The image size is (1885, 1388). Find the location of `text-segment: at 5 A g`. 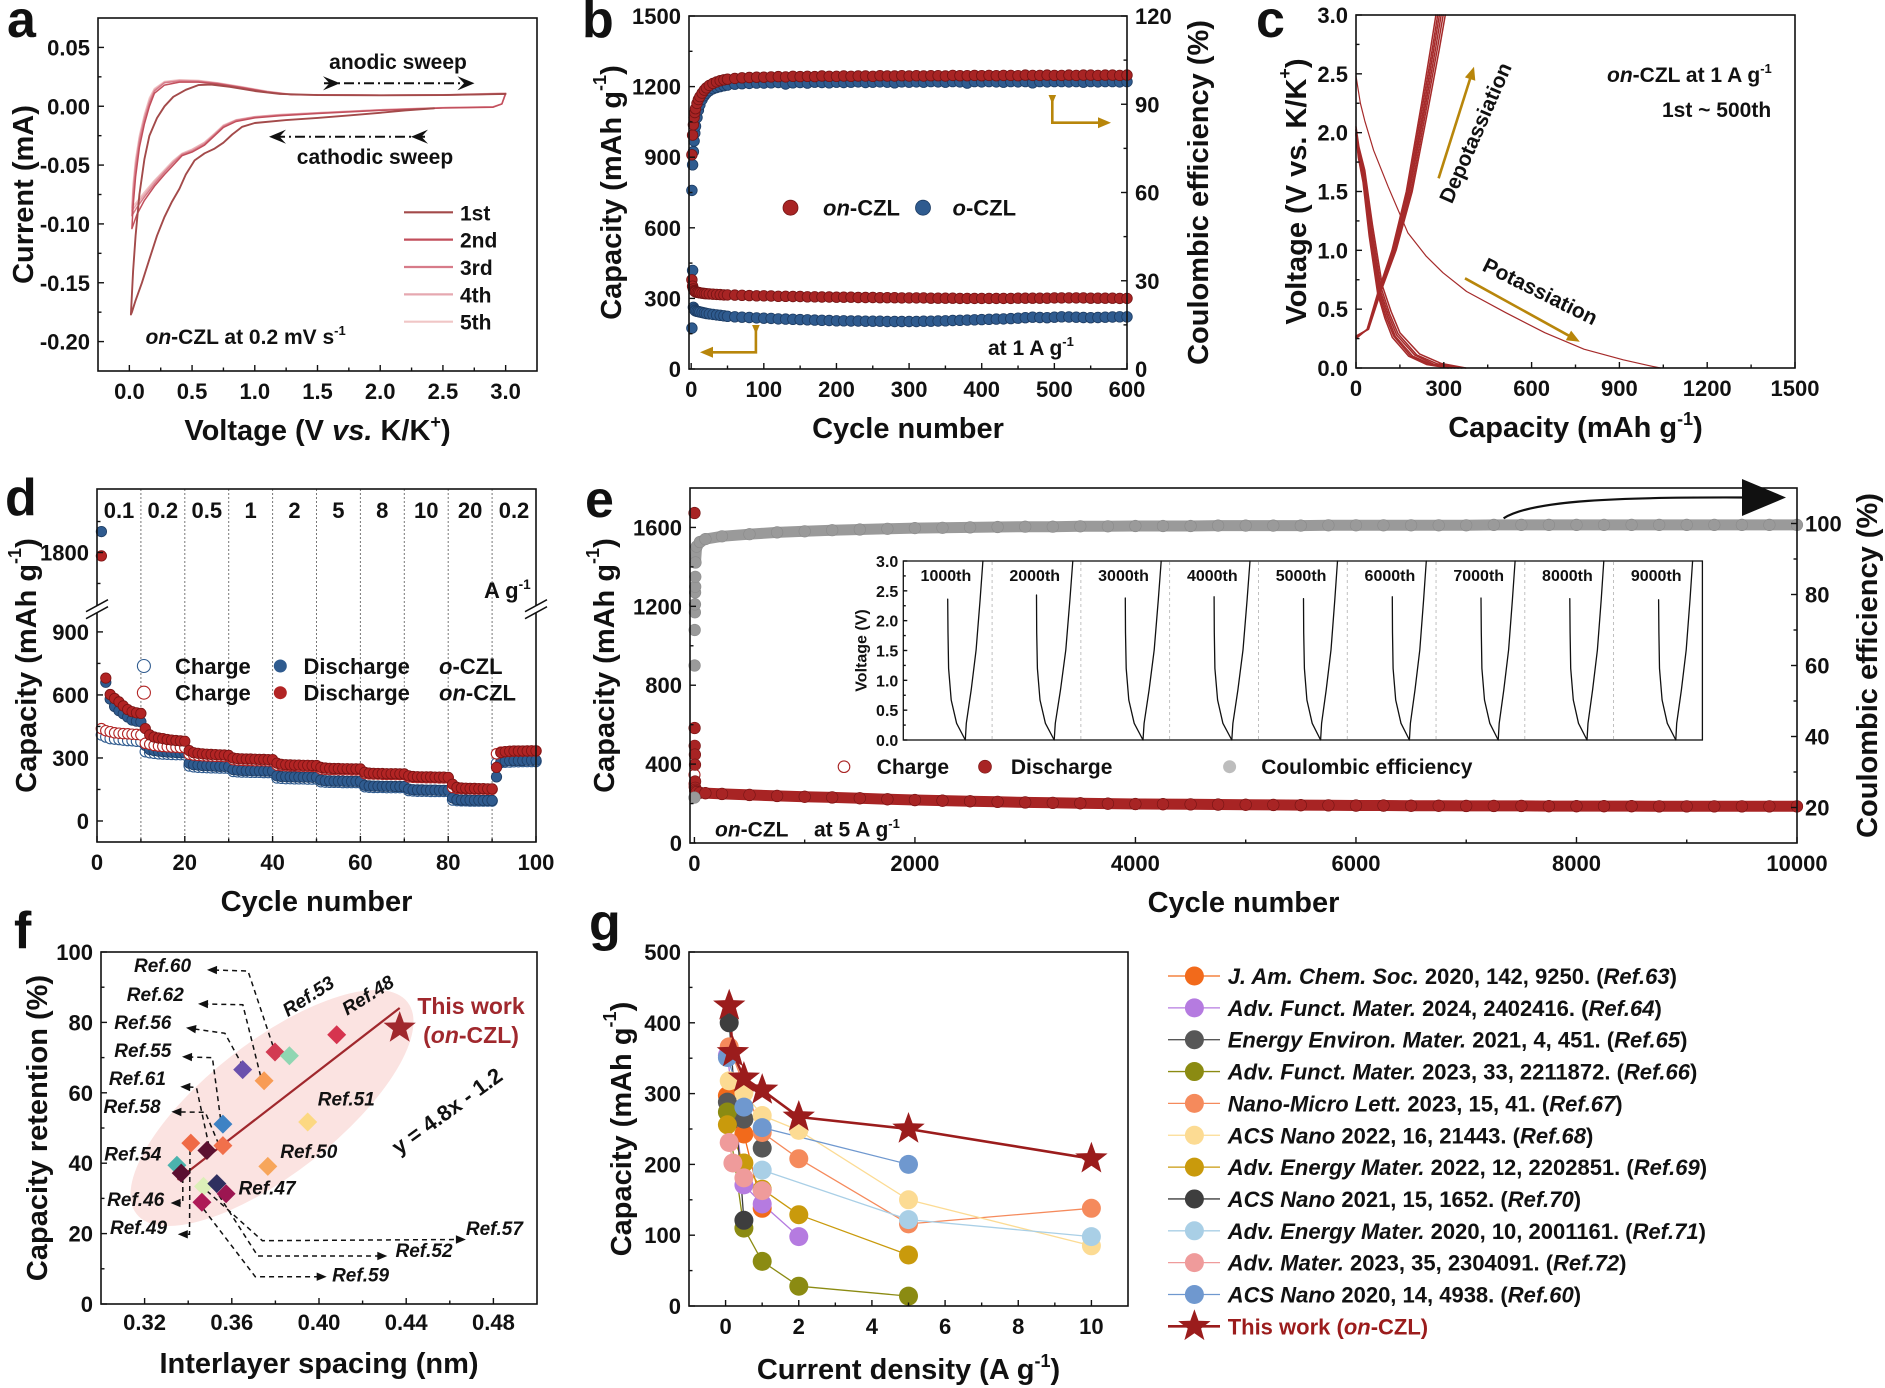

text-segment: at 5 A g is located at coordinates (851, 830).